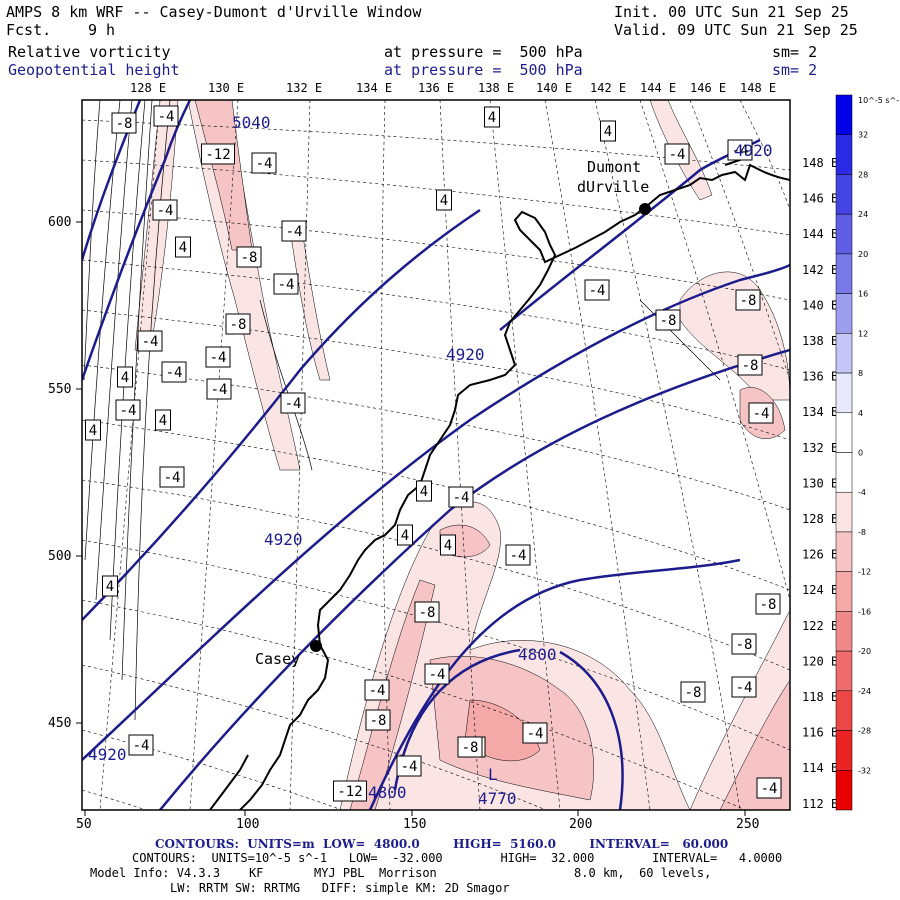 This screenshot has height=900, width=900. What do you see at coordinates (820, 768) in the screenshot?
I see `right-lon-label: 114 E` at bounding box center [820, 768].